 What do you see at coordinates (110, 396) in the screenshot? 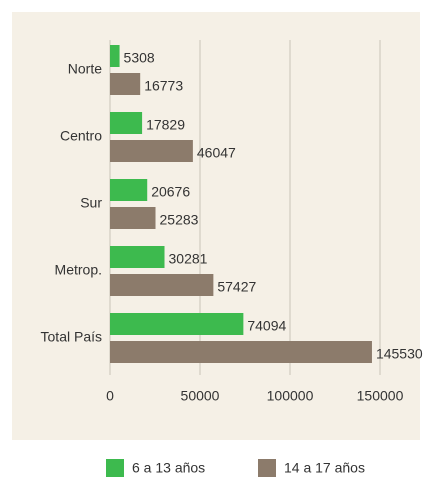
I see `x-tick-label: 0` at bounding box center [110, 396].